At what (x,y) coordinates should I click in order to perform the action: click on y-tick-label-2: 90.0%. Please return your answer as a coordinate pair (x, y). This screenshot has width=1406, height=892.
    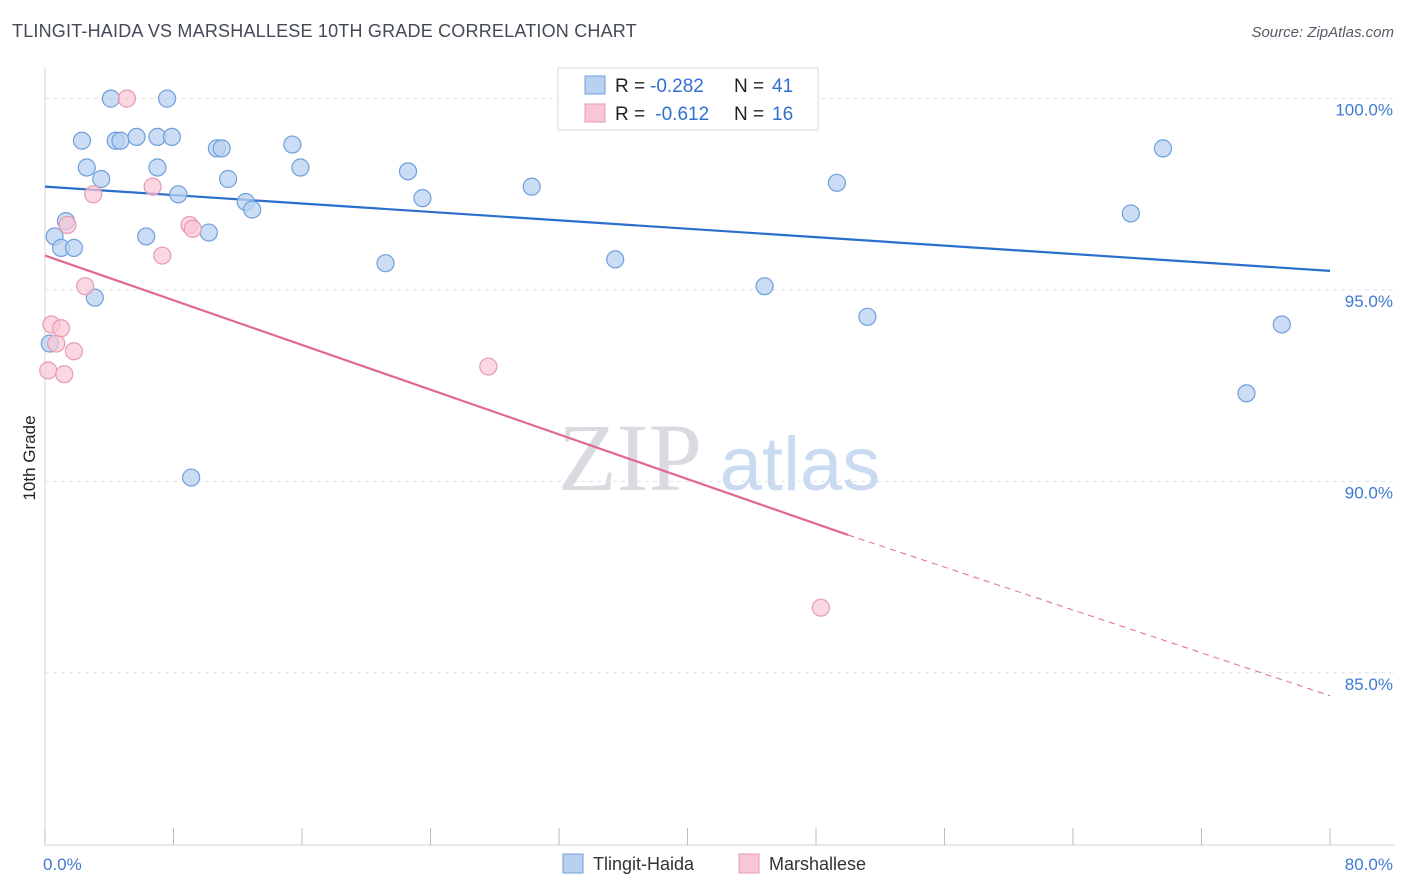
    Looking at the image, I should click on (1369, 492).